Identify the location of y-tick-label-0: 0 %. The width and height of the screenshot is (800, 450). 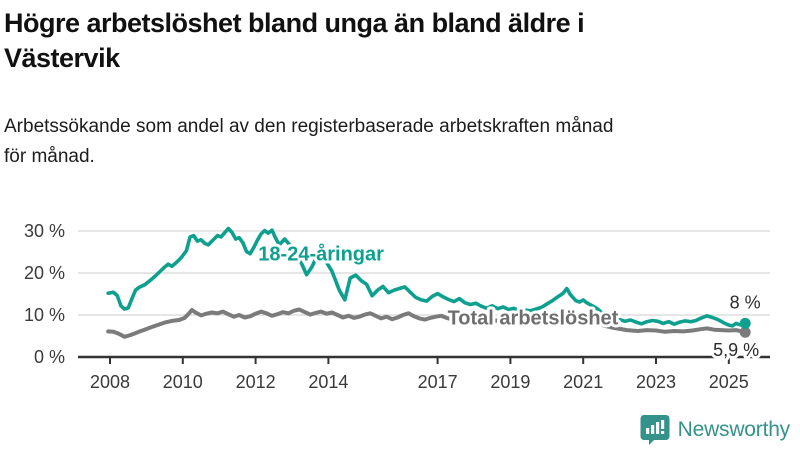
(49, 357).